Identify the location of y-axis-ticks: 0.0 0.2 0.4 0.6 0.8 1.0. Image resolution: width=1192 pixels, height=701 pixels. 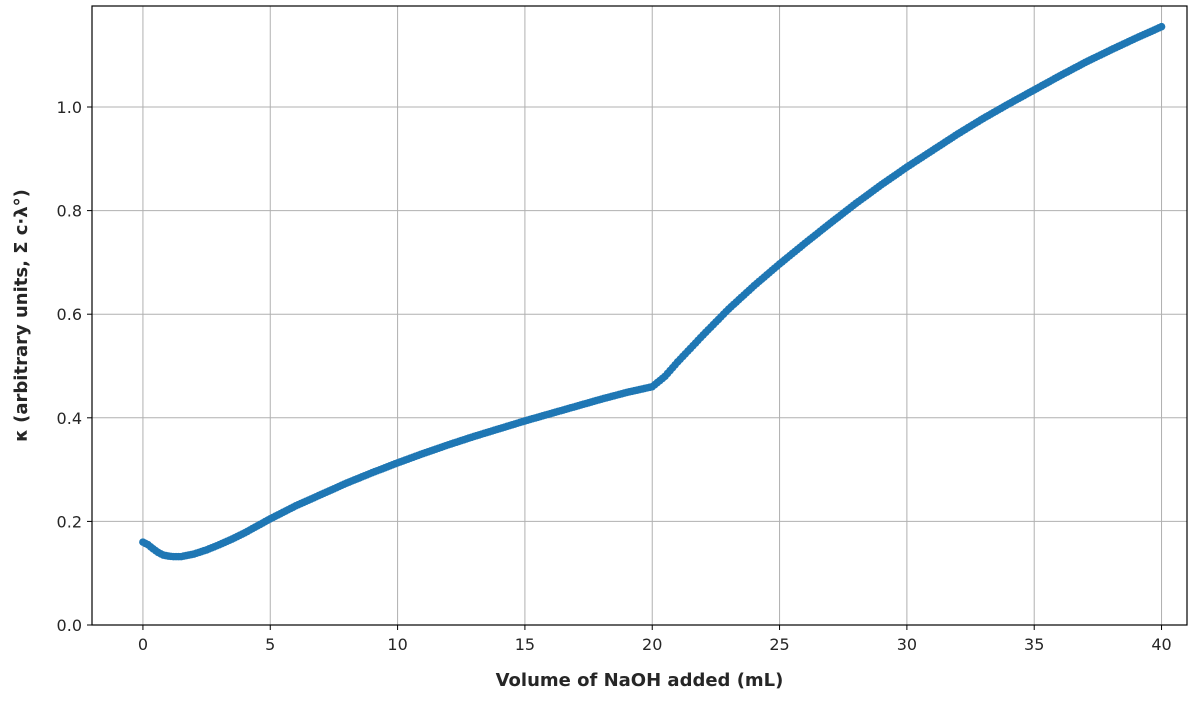
(74, 366).